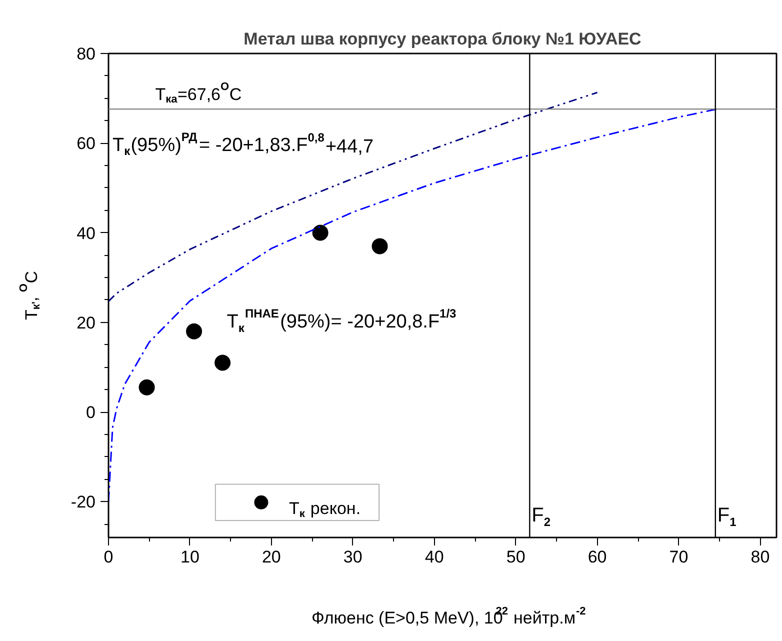  Describe the element at coordinates (86, 54) in the screenshot. I see `y-tick-label: 80` at that location.